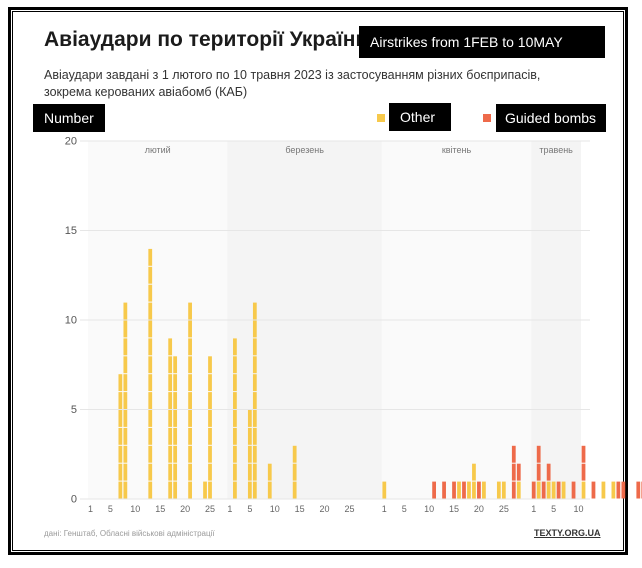 Image resolution: width=642 pixels, height=568 pixels. What do you see at coordinates (533, 509) in the screenshot?
I see `x-tick-label: 1` at bounding box center [533, 509].